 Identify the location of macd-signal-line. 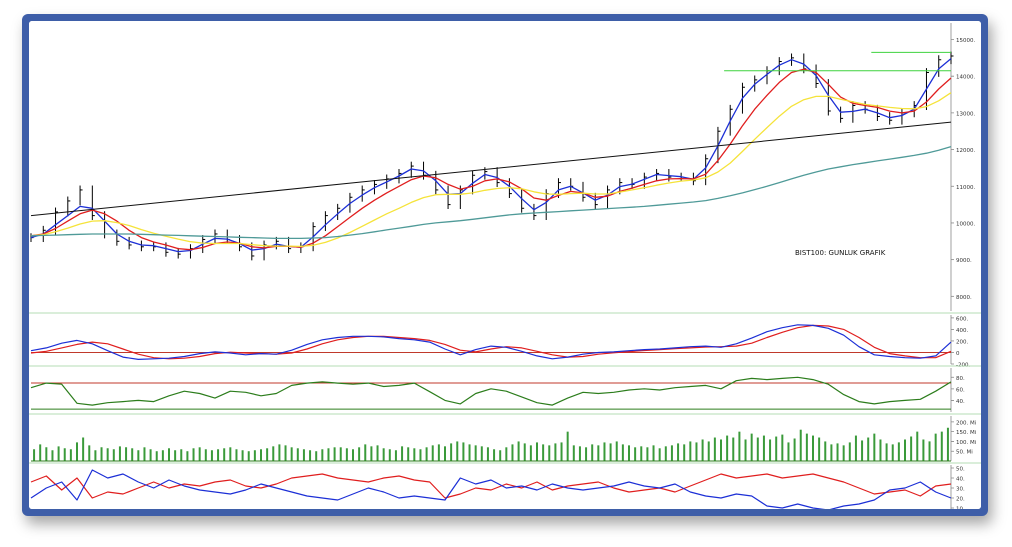
(491, 342).